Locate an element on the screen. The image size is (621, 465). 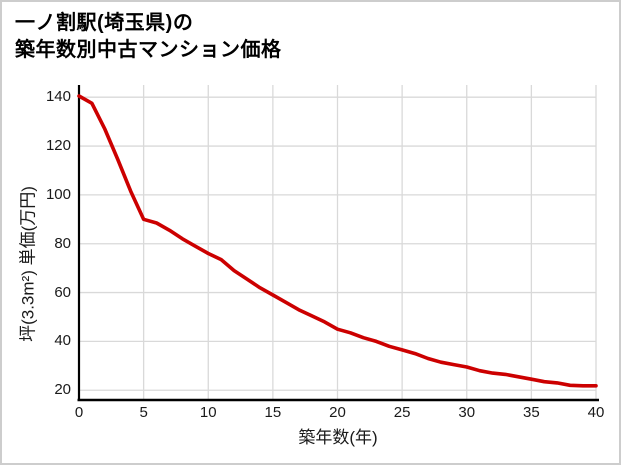
y-axis-title: 坪(3.3m²) 単価(万円) is located at coordinates (28, 264).